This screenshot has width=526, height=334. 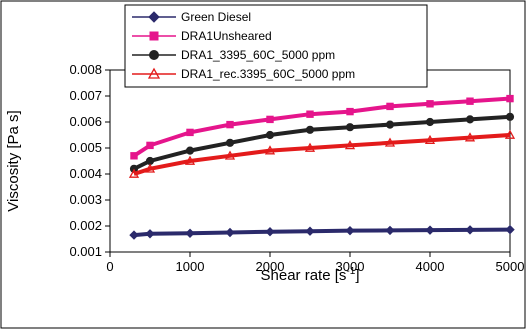 What do you see at coordinates (315, 263) in the screenshot?
I see `x-axis-ticks: 0 1000 2000 3000 4000 5000` at bounding box center [315, 263].